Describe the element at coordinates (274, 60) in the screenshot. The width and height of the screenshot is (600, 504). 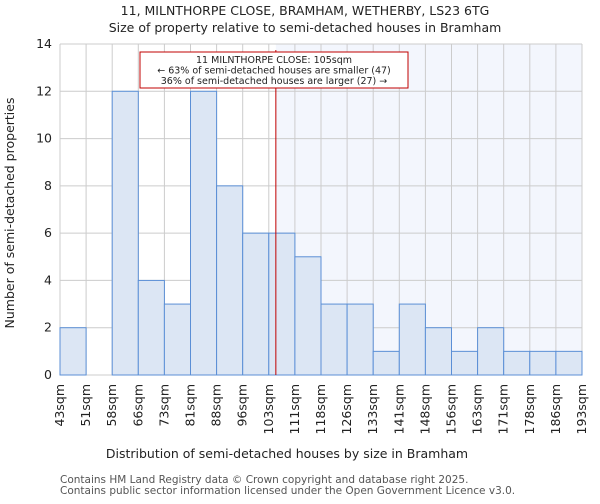
I see `annotation-line: 11 MILNTHORPE CLOSE: 105sqm` at that location.